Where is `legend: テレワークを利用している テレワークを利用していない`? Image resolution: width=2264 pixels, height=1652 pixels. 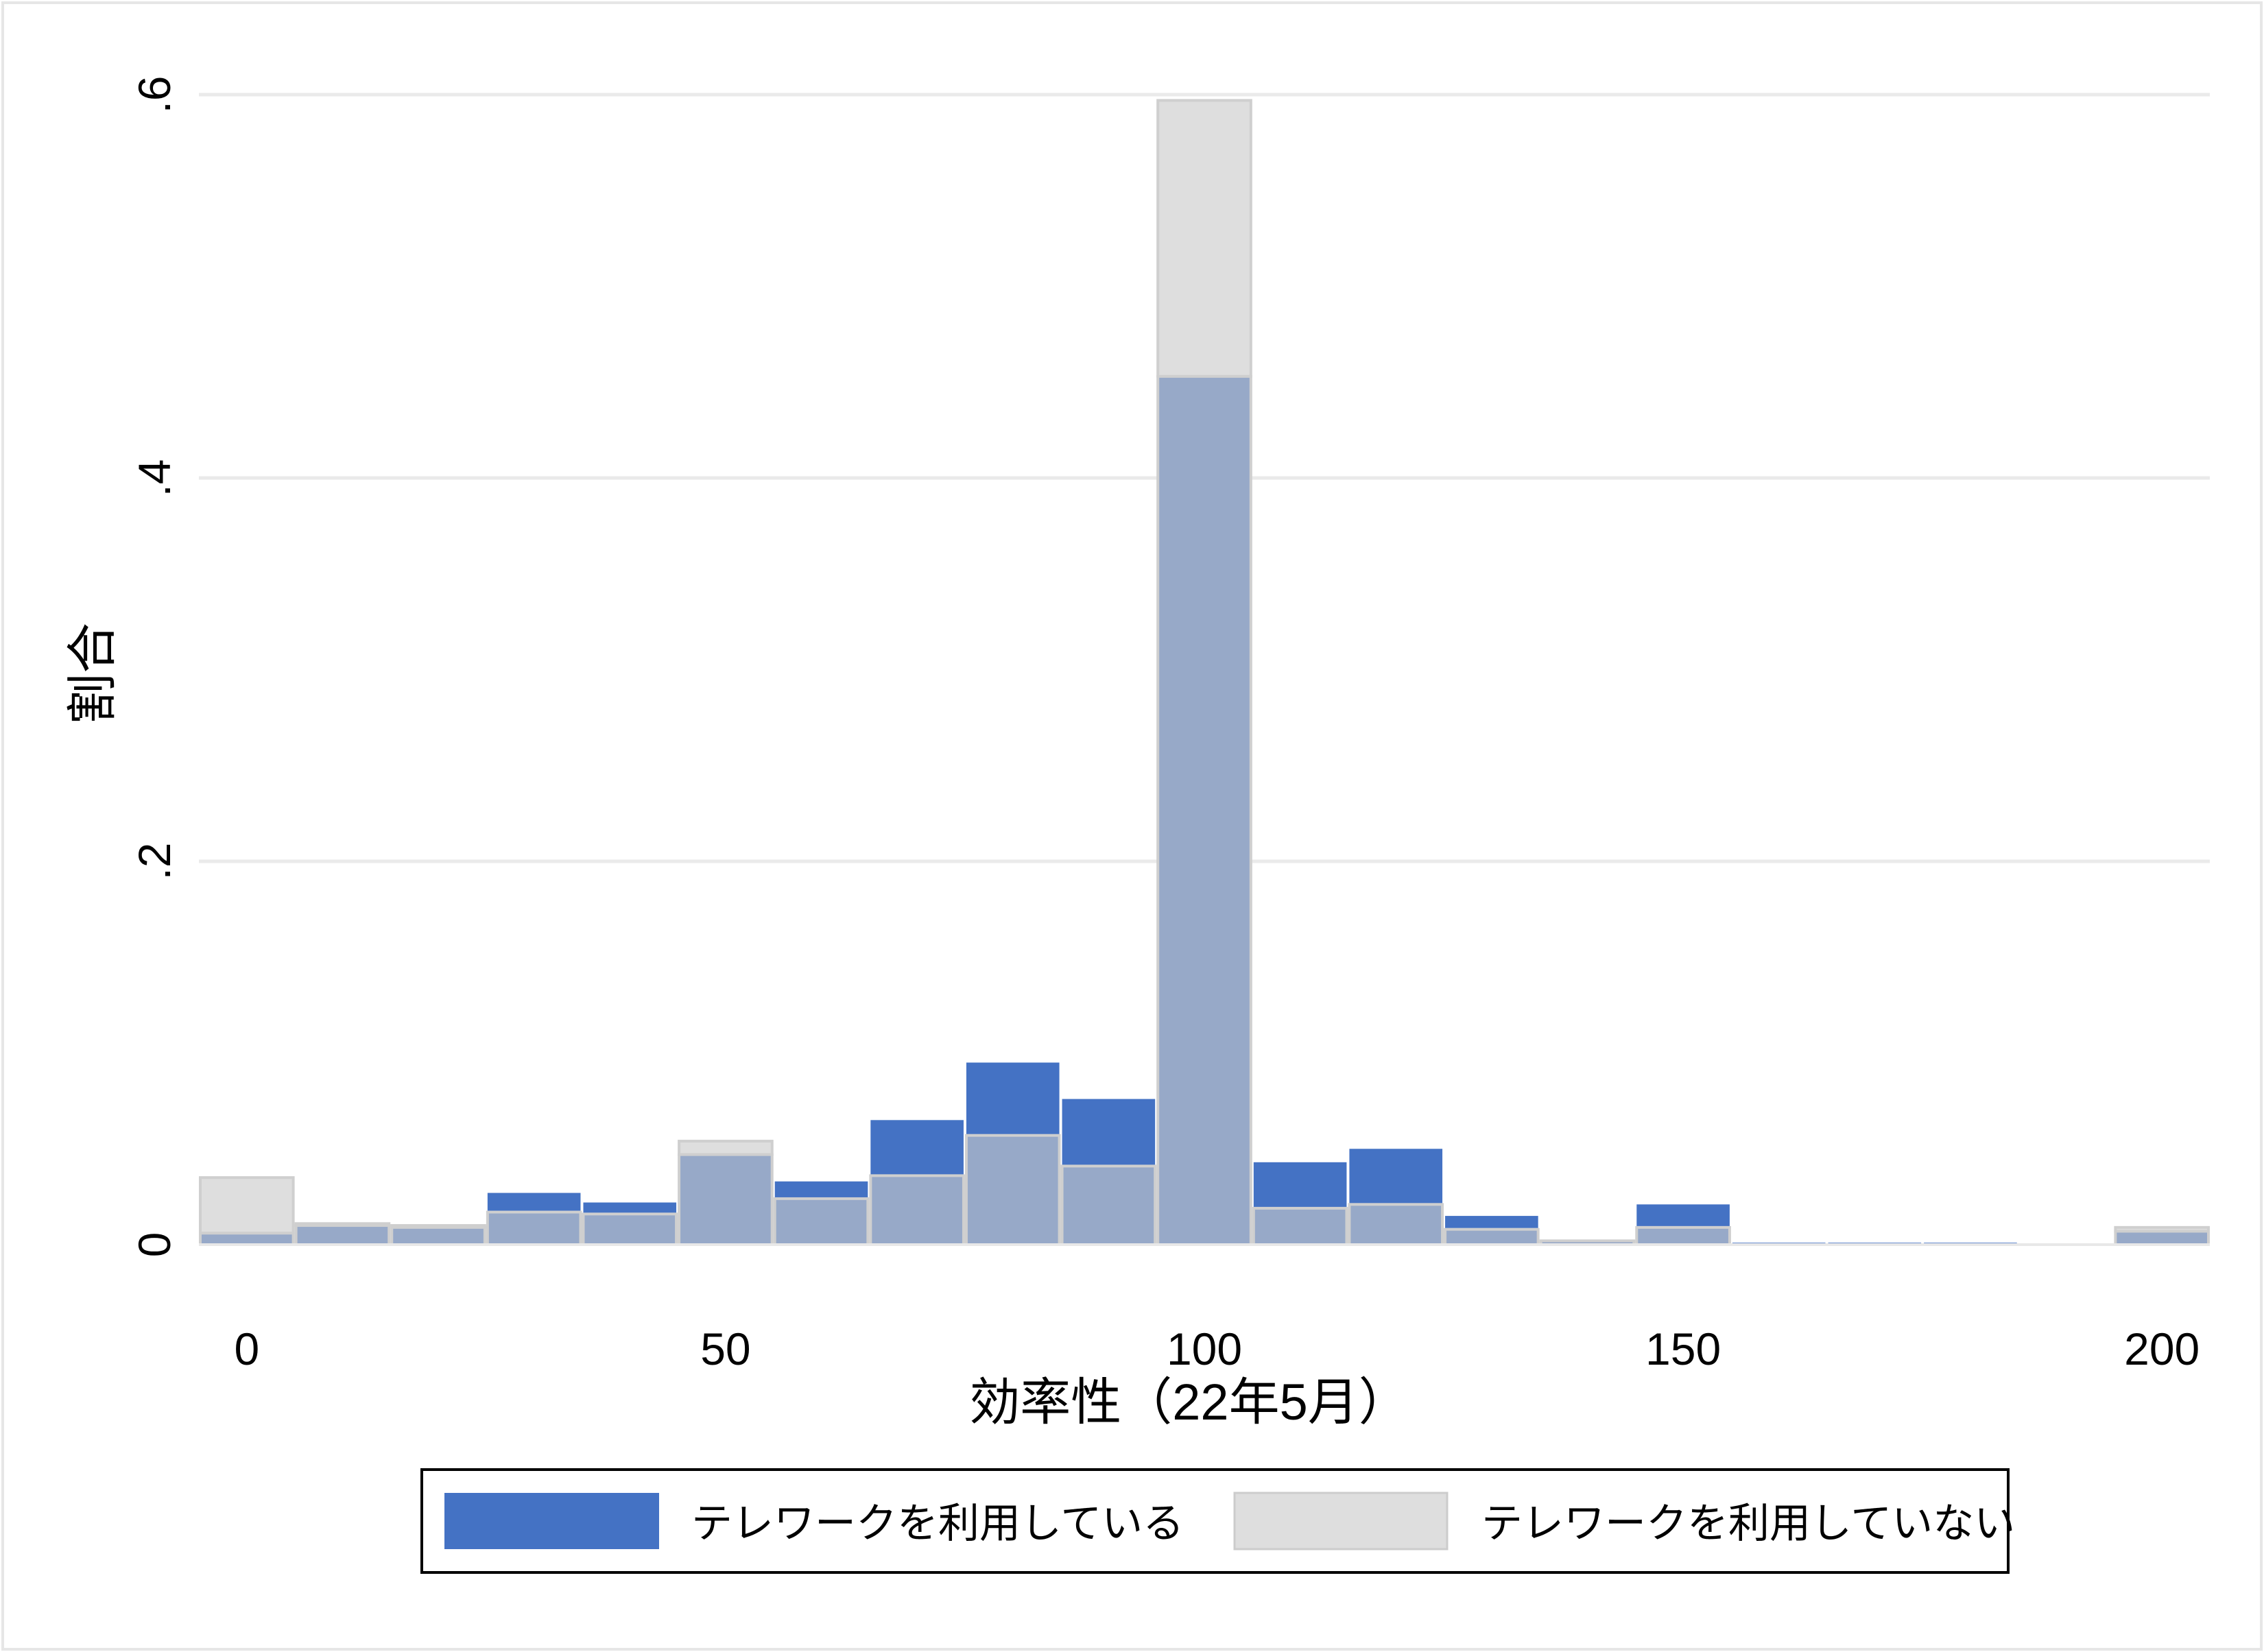
legend: テレワークを利用している テレワークを利用していない is located at coordinates (1217, 1521).